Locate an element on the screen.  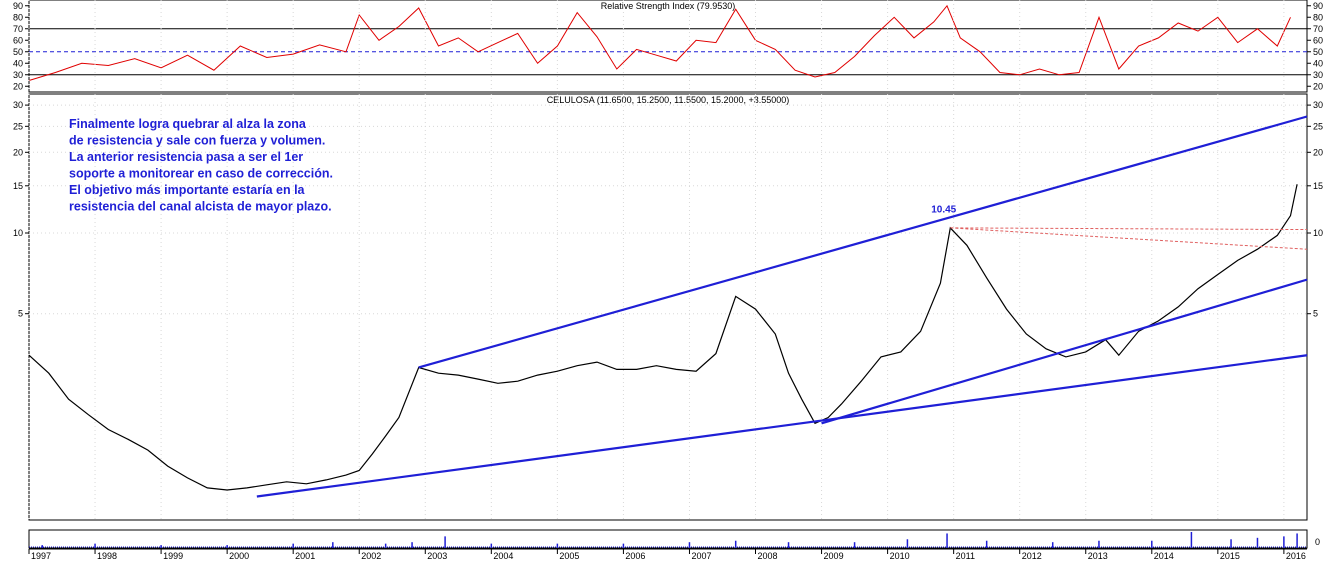
rsi-tick-label-left: 40 is located at coordinates (18, 63).